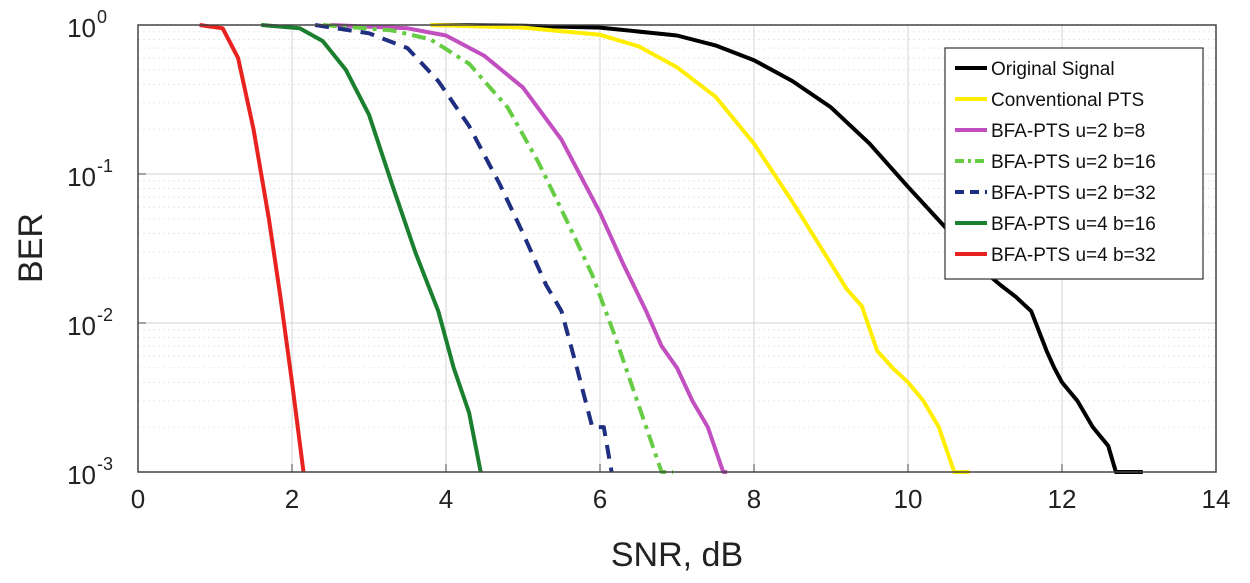 This screenshot has width=1250, height=583. Describe the element at coordinates (1068, 131) in the screenshot. I see `legend-label-2: BFA-PTS u=2 b=8` at that location.